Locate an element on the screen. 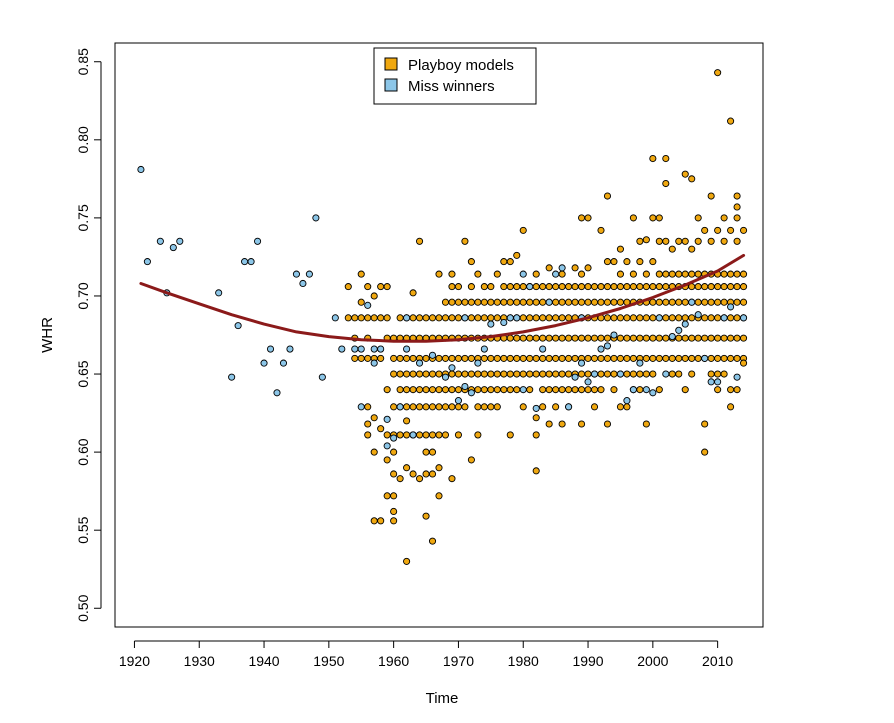  x-tick-label: 1930 is located at coordinates (199, 661).